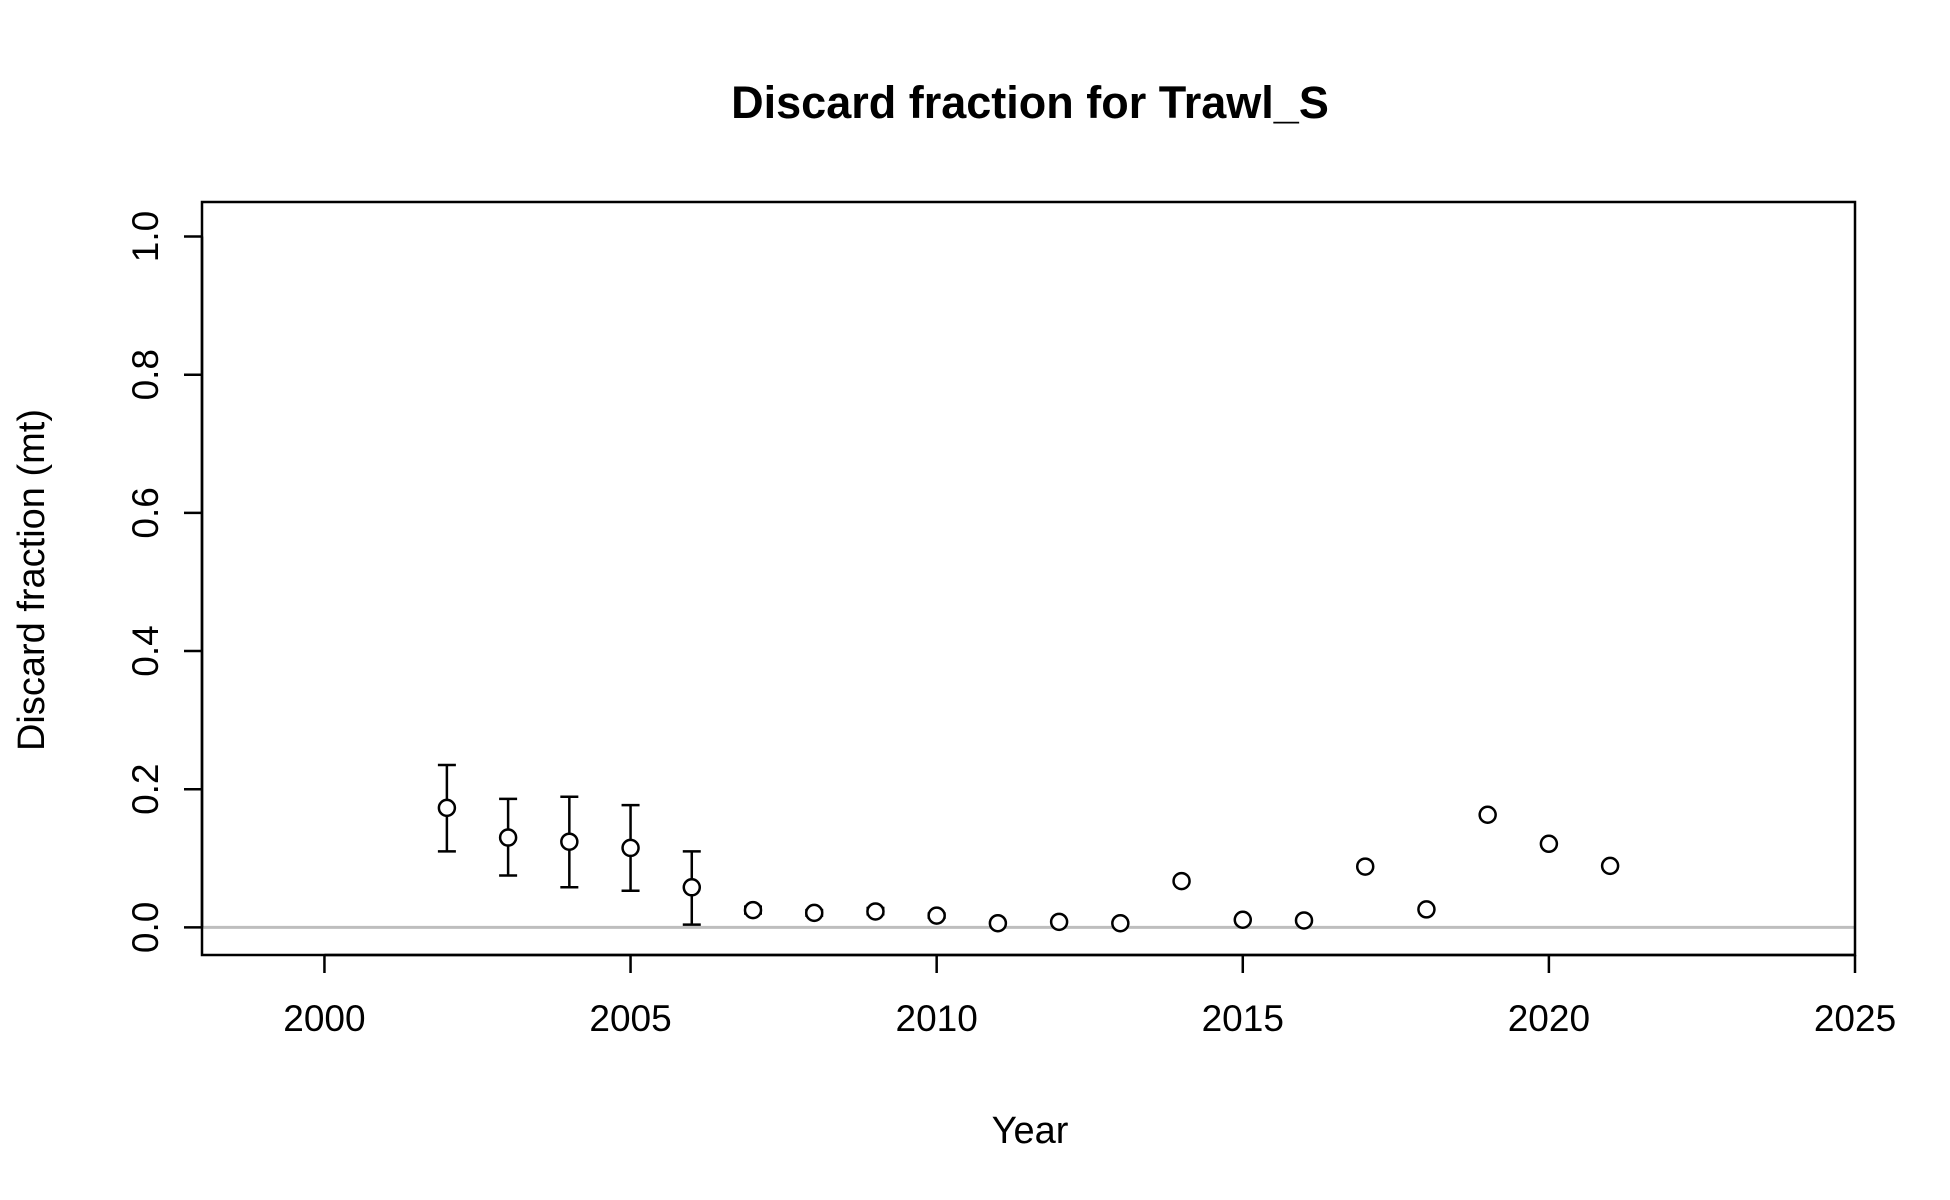 This screenshot has height=1200, width=1950. I want to click on y-axis: 0.0 0.2 0.4 0.6 0.8 1.0, so click(164, 582).